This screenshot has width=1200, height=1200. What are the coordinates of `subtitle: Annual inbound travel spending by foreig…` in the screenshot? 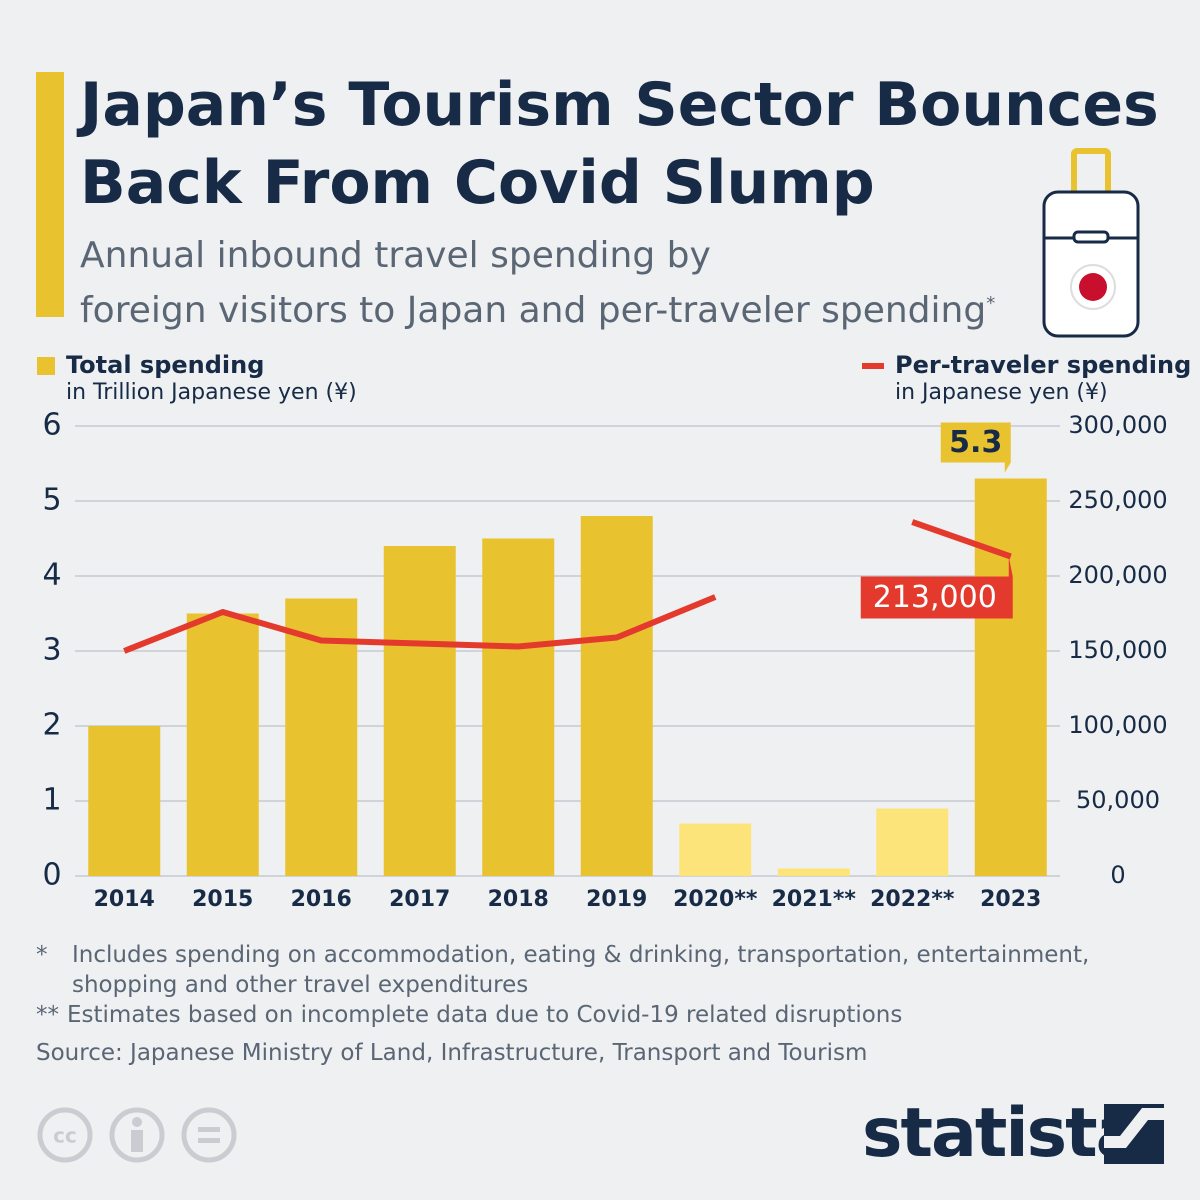 It's located at (537, 283).